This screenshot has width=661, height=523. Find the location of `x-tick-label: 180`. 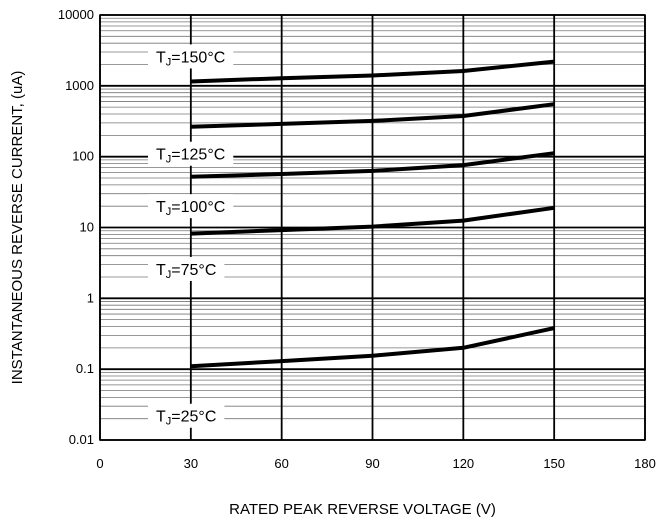

x-tick-label: 180 is located at coordinates (645, 463).